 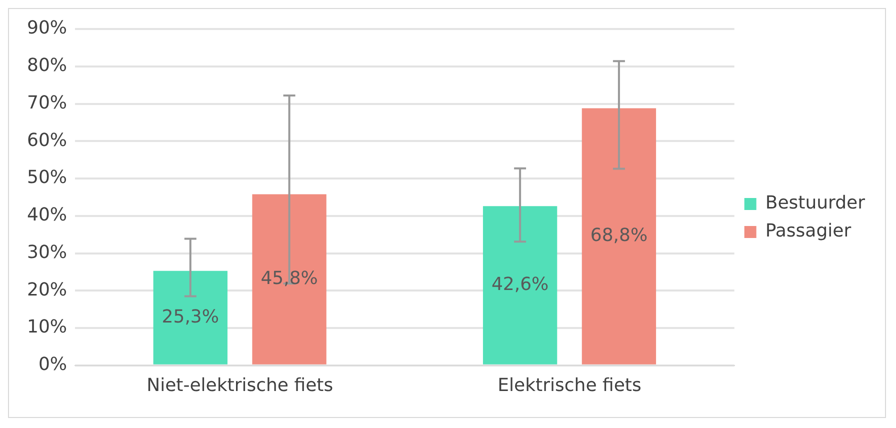 I want to click on y-tick-label: 90%, so click(x=47, y=28).